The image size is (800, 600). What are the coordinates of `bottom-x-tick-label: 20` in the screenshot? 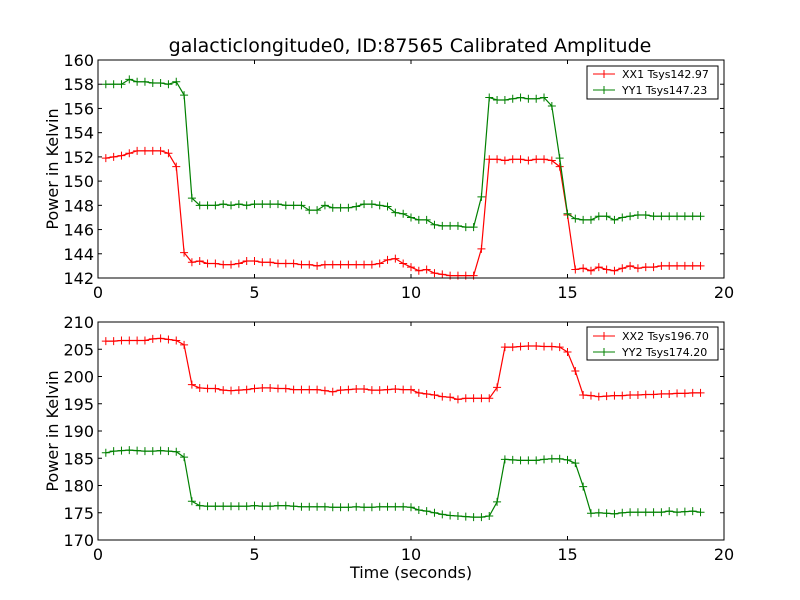 It's located at (724, 554).